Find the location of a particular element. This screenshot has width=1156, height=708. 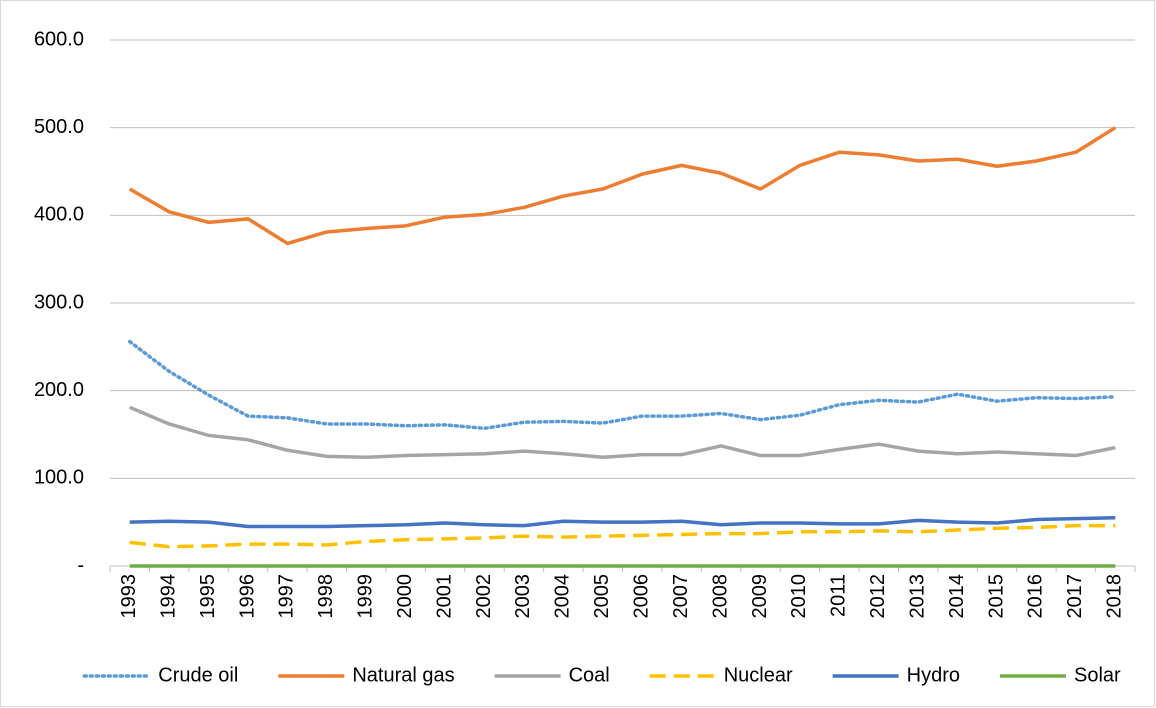

y-tick-label: 200.0 is located at coordinates (59, 390).